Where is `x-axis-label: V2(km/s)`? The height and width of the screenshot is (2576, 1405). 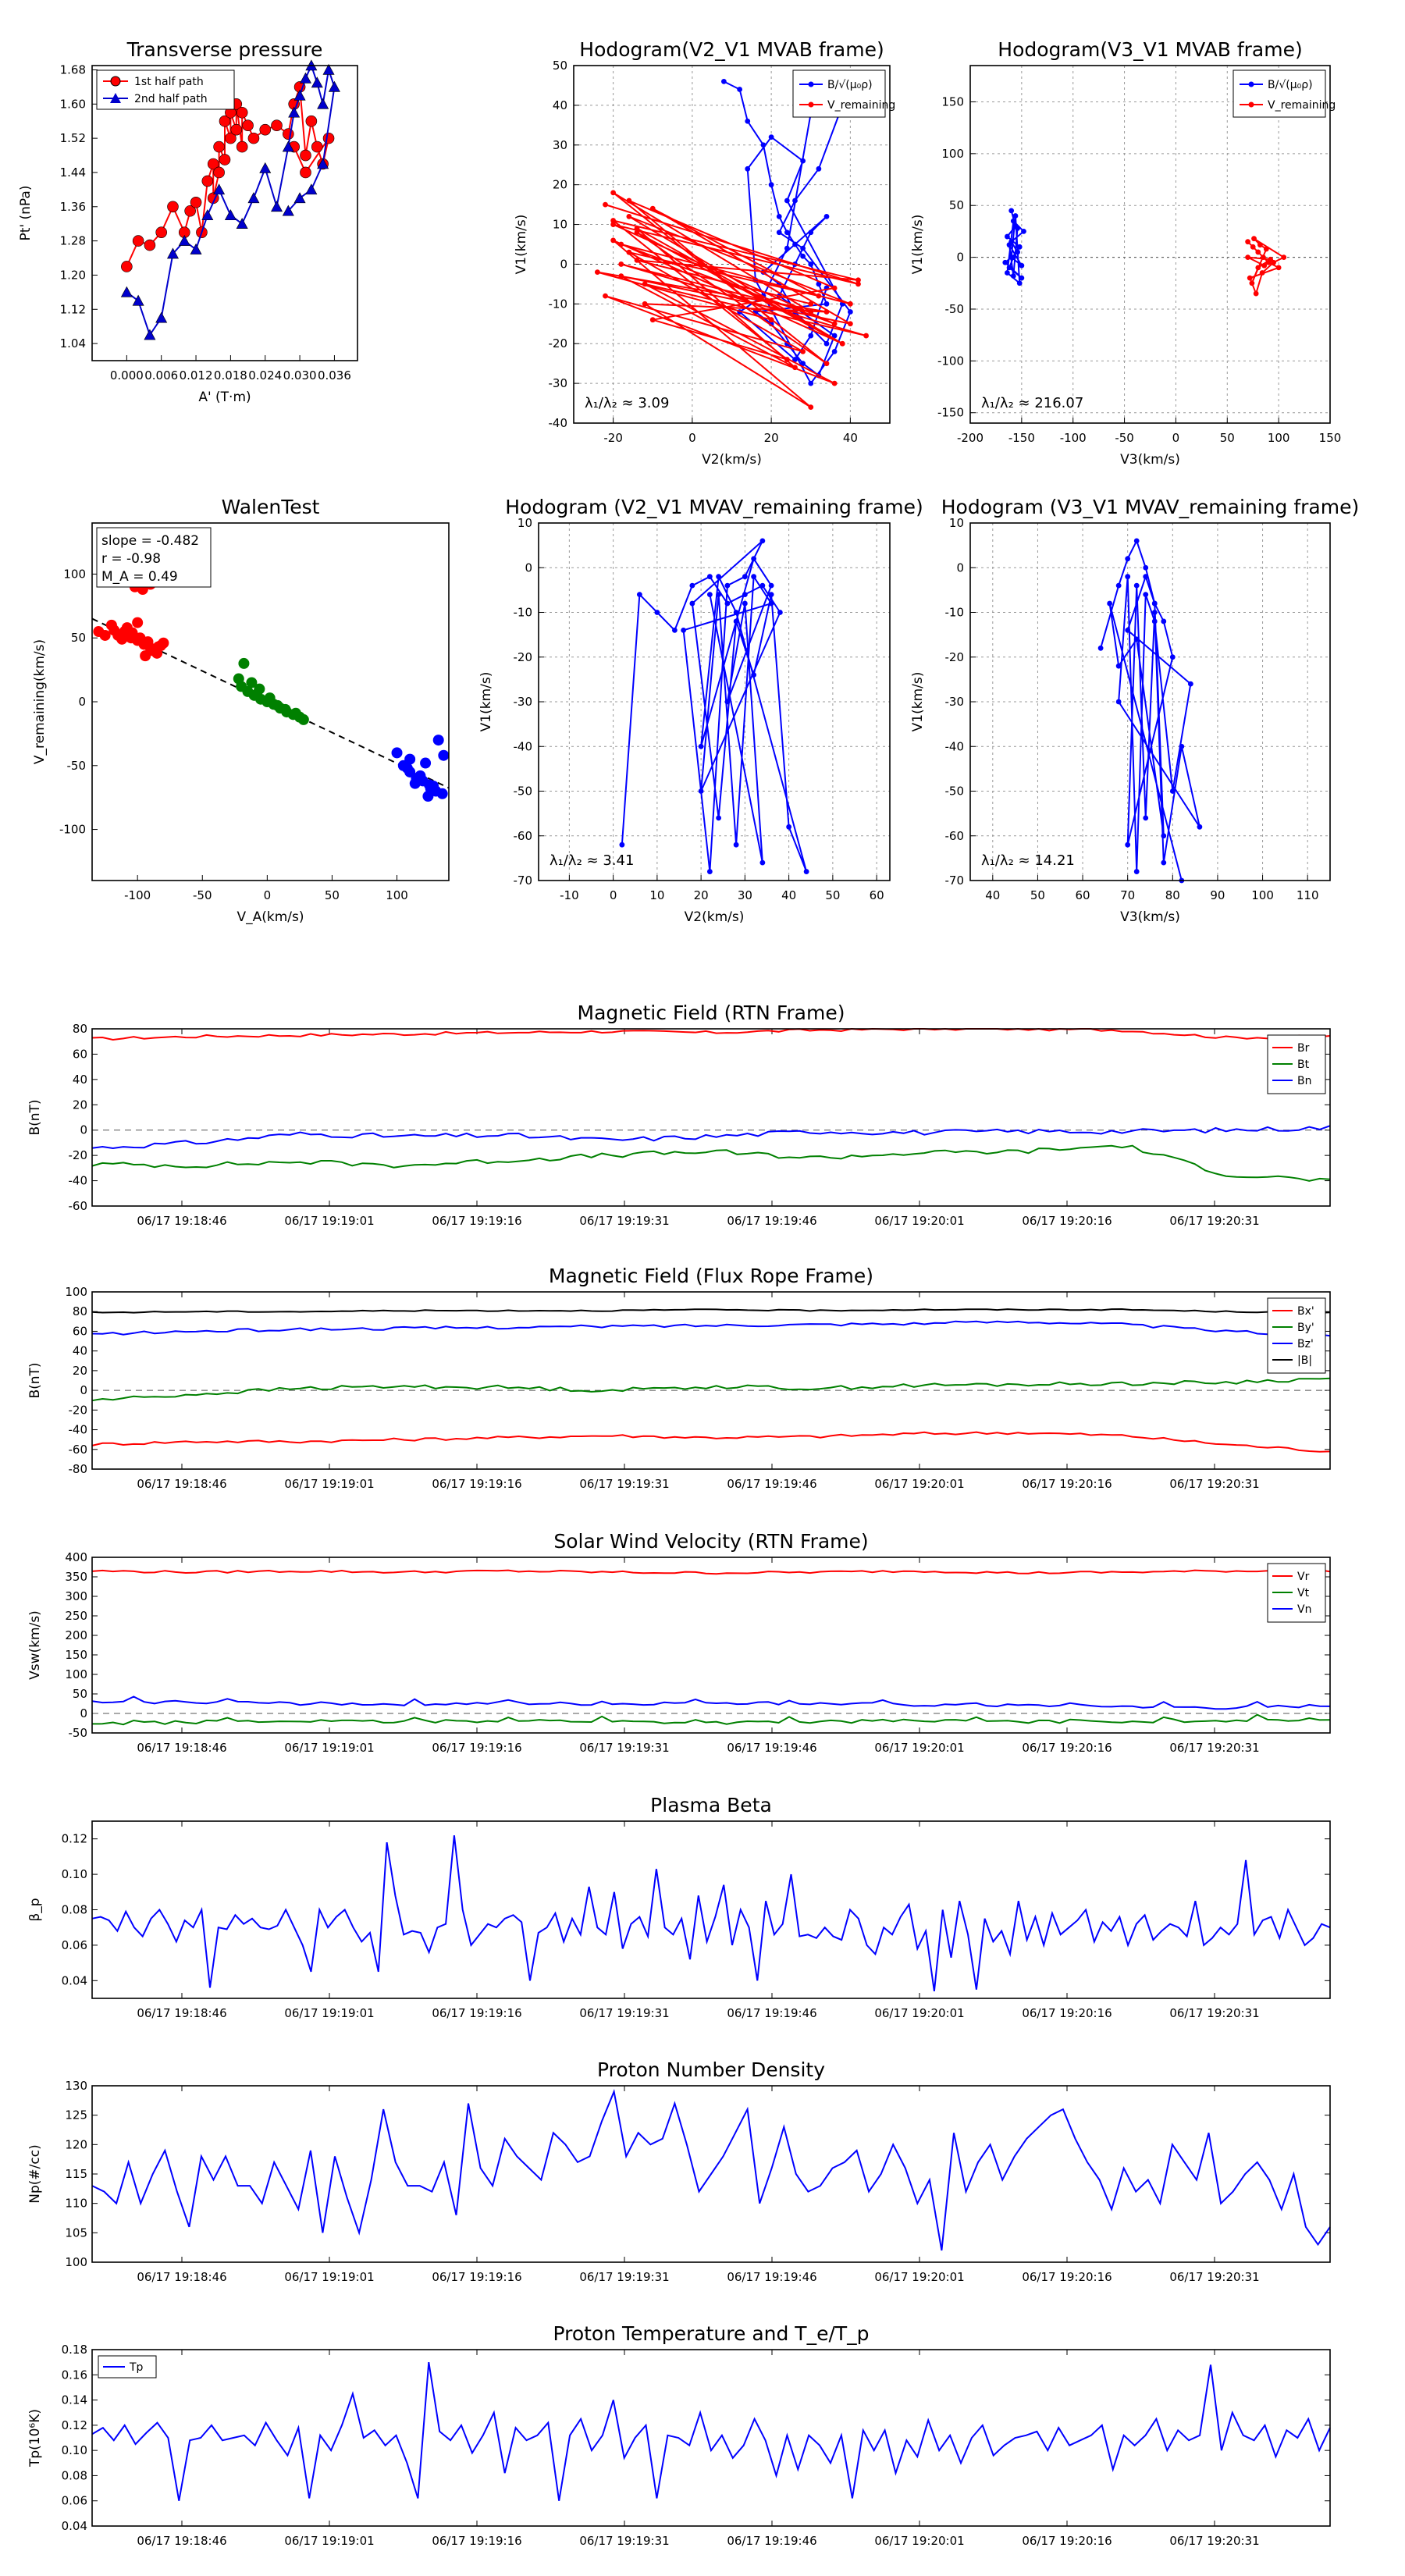 x-axis-label: V2(km/s) is located at coordinates (732, 460).